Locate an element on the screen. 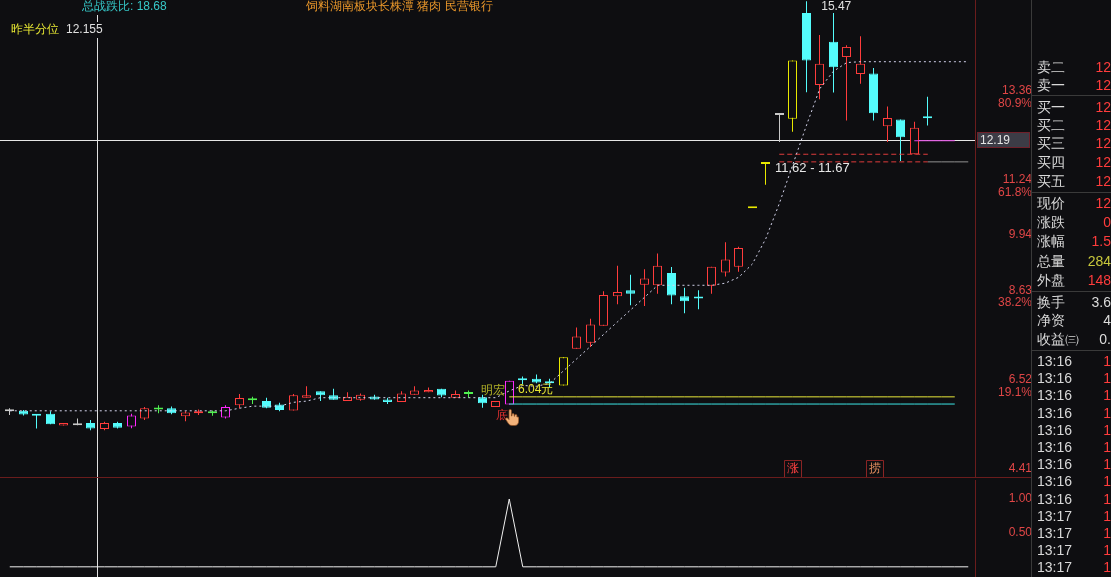 This screenshot has width=1111, height=577. text: 3.6 is located at coordinates (1101, 302).